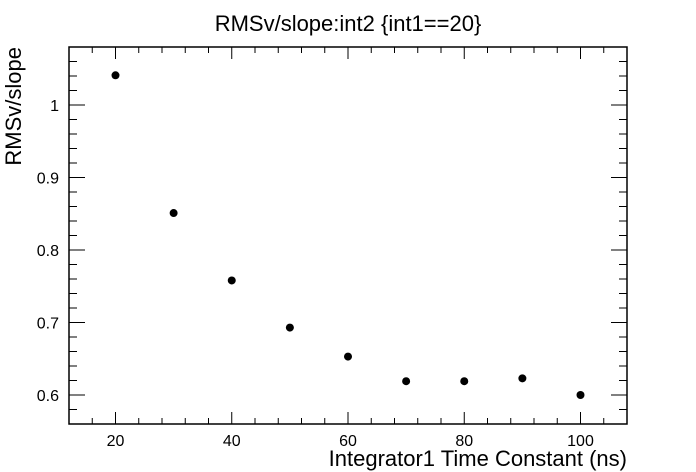  What do you see at coordinates (580, 441) in the screenshot?
I see `x-tick-label: 100` at bounding box center [580, 441].